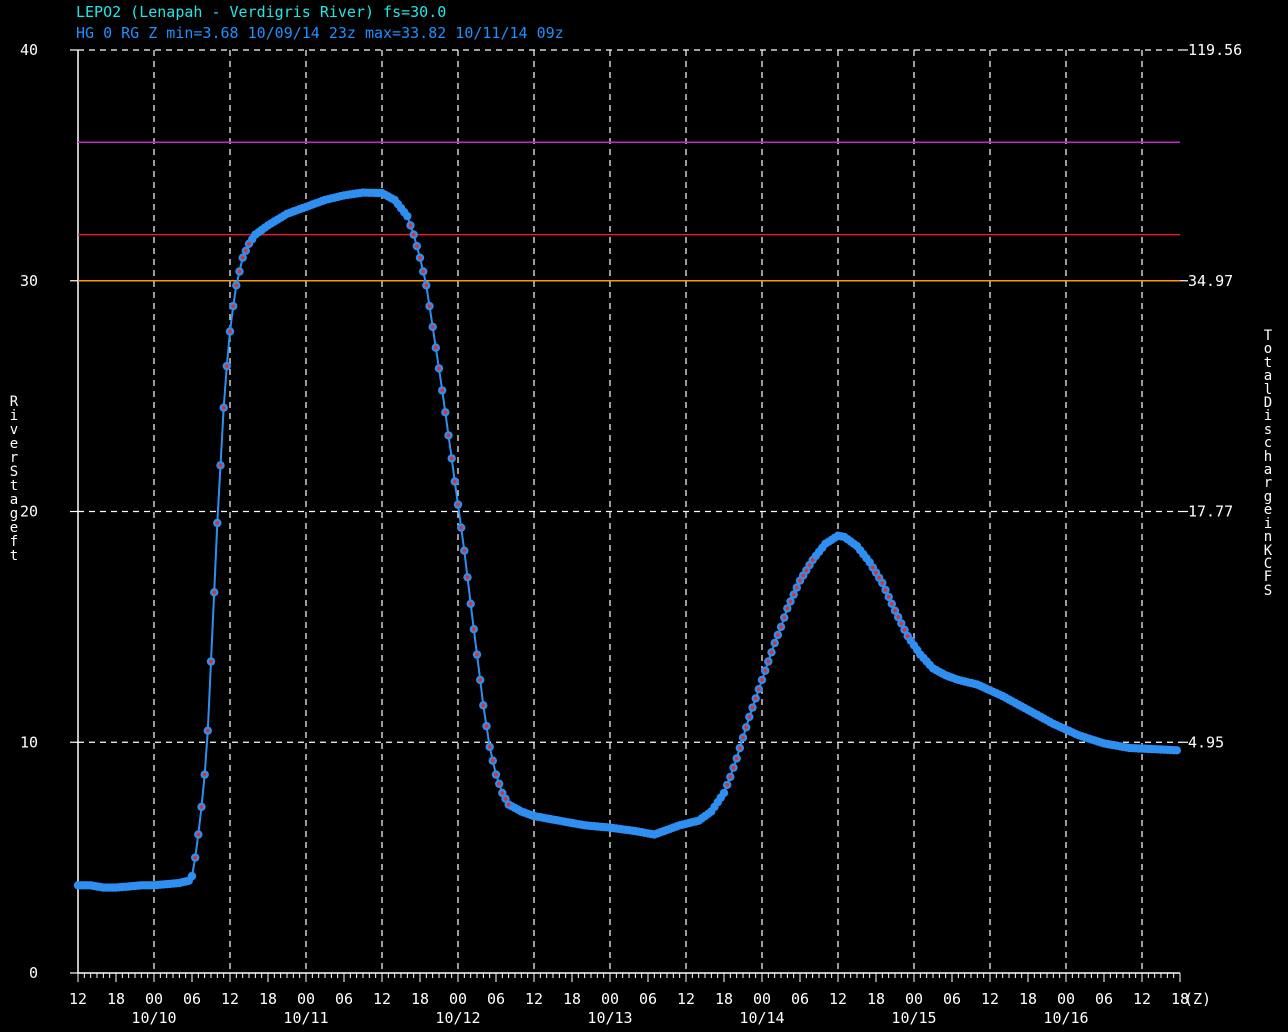  I want to click on date-label: 10/16, so click(1065, 1018).